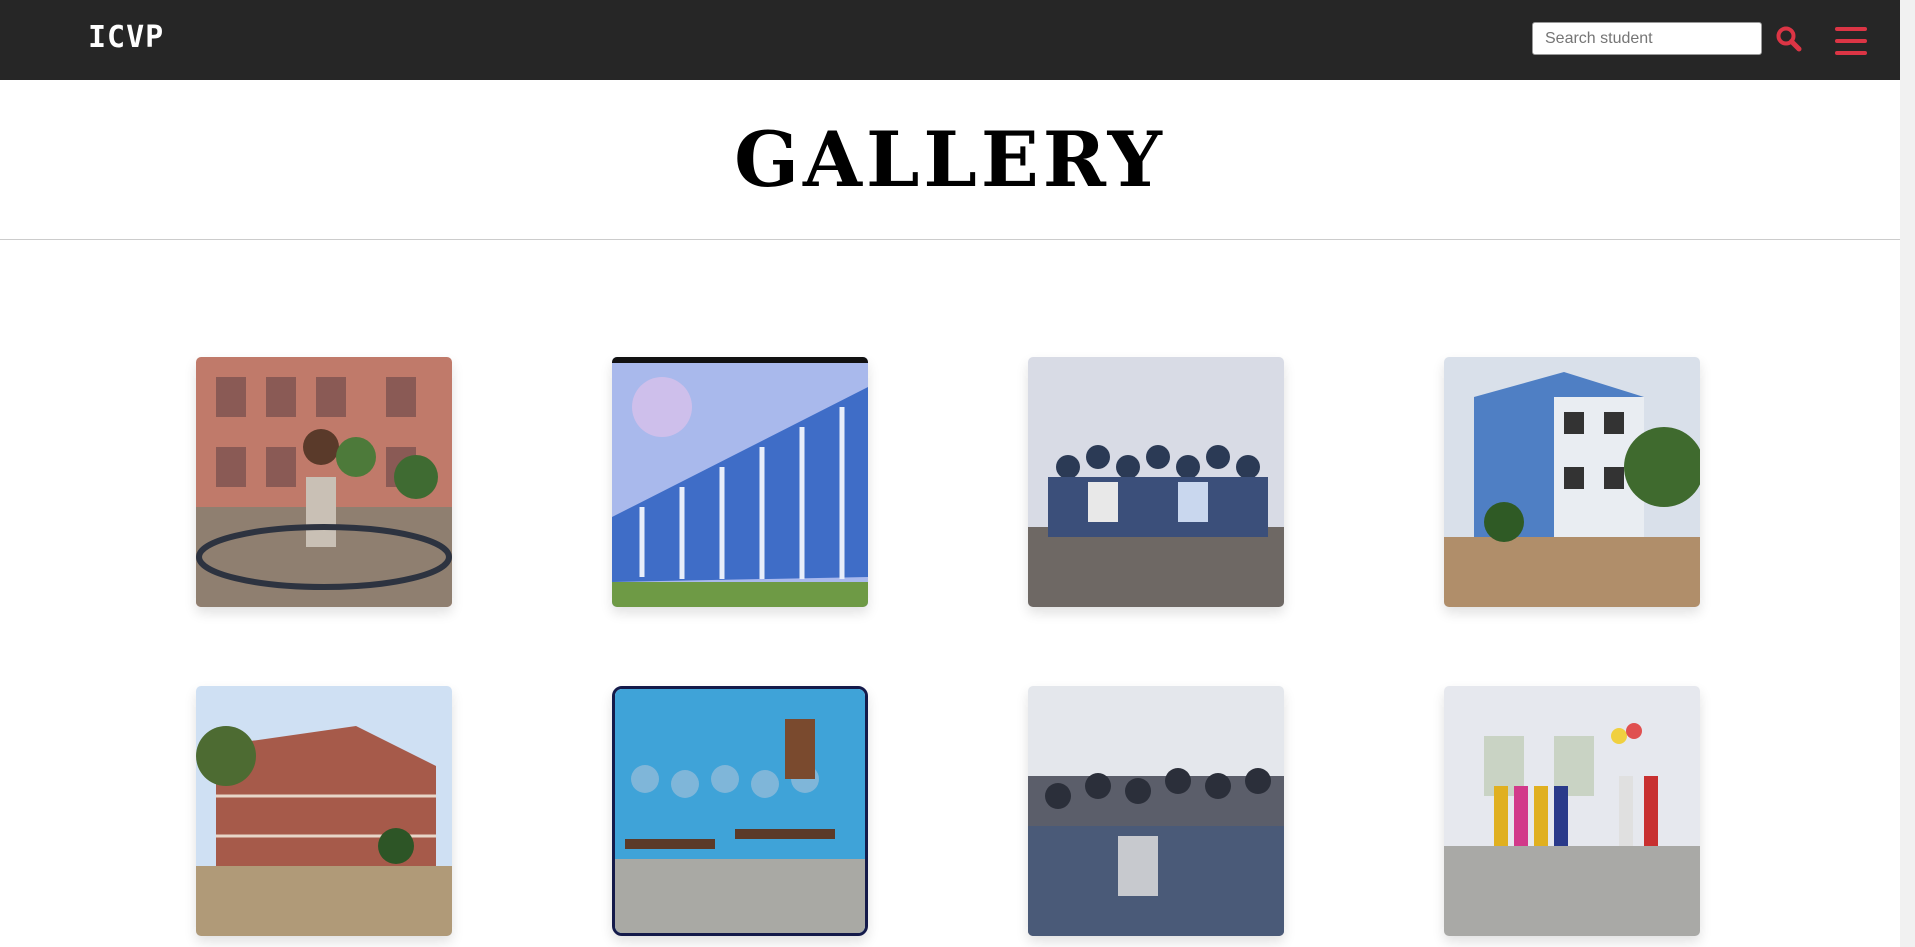 The image size is (1915, 947). I want to click on search-input: Search student, so click(1647, 38).